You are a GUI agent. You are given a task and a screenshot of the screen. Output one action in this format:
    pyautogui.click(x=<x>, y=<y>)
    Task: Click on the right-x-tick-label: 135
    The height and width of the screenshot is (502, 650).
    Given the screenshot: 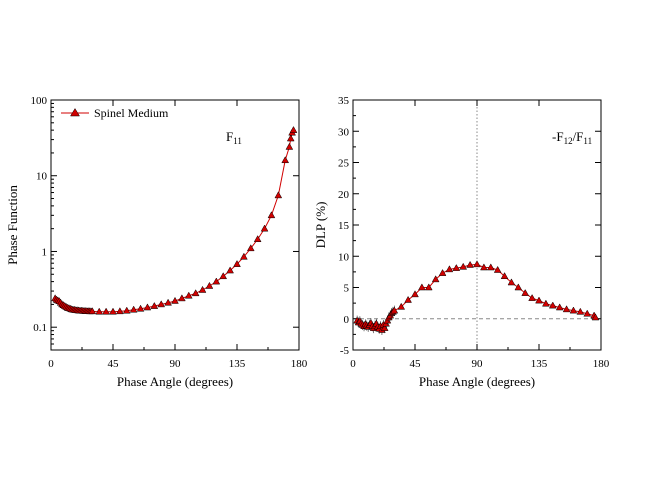 What is the action you would take?
    pyautogui.click(x=539, y=364)
    